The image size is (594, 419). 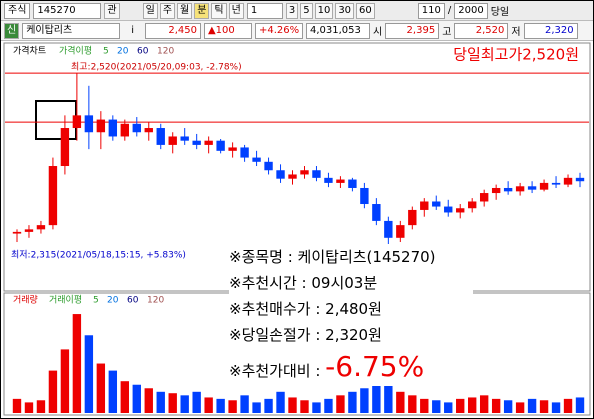 I want to click on price: 2,450, so click(x=172, y=30).